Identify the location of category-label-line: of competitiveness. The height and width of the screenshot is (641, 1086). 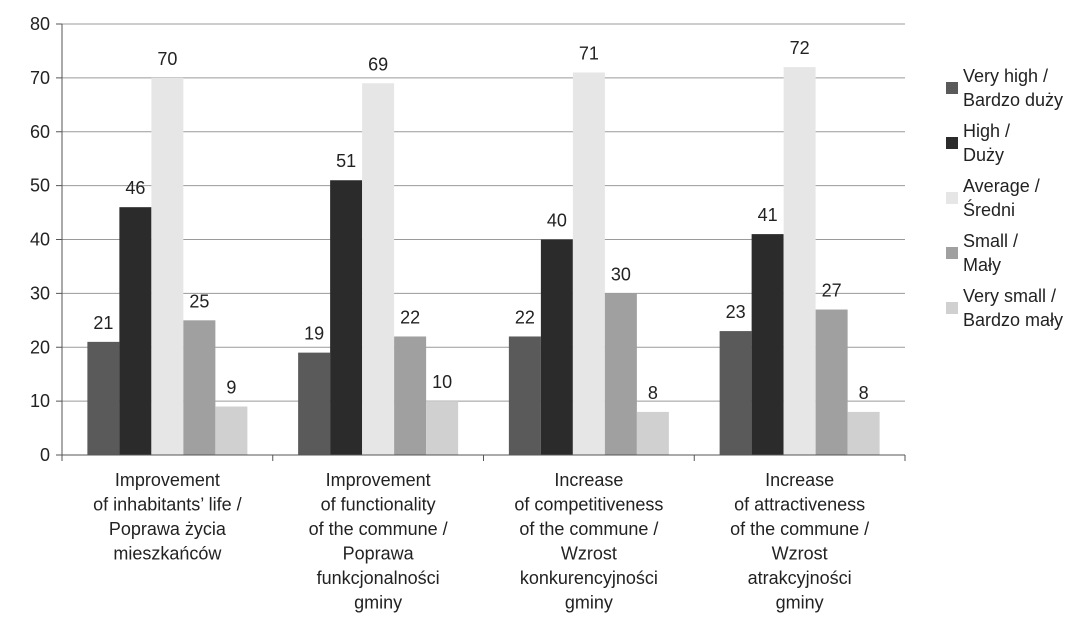
(588, 505).